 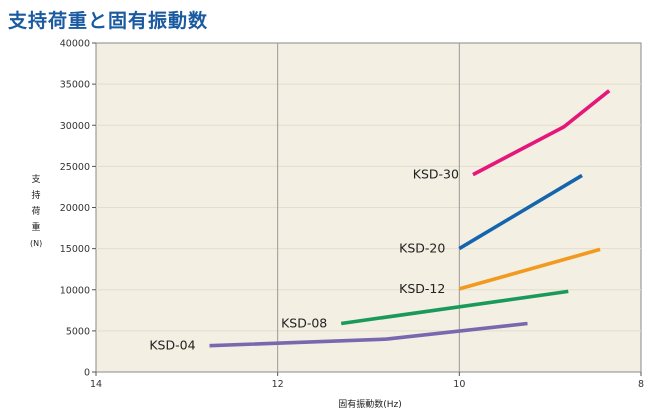 What do you see at coordinates (75, 208) in the screenshot?
I see `y-tick-label: 20000` at bounding box center [75, 208].